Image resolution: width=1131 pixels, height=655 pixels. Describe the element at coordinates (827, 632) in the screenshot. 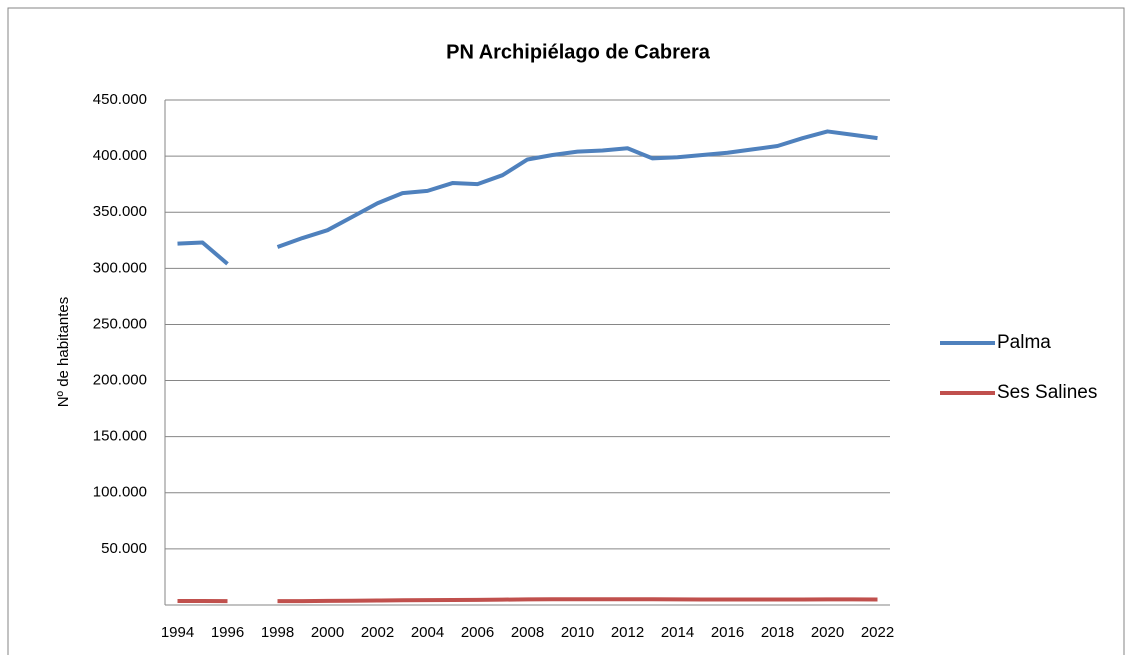

I see `x-tick-label: 2020` at that location.